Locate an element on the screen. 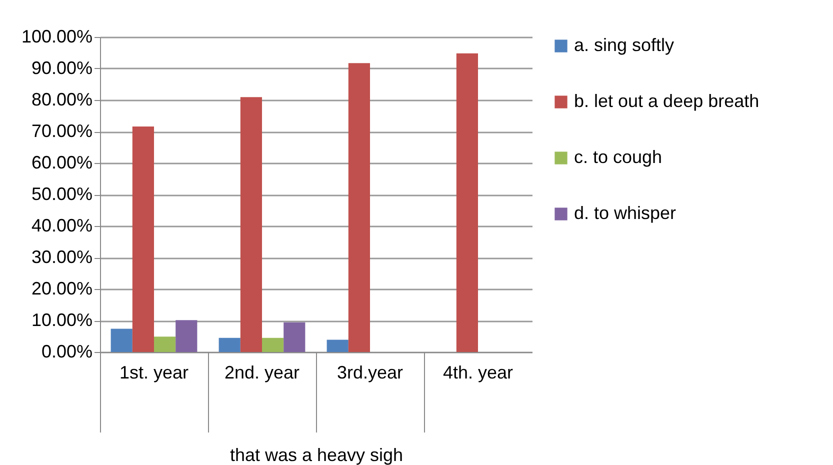 This screenshot has width=833, height=465. x-tick-label: 4th. year is located at coordinates (478, 372).